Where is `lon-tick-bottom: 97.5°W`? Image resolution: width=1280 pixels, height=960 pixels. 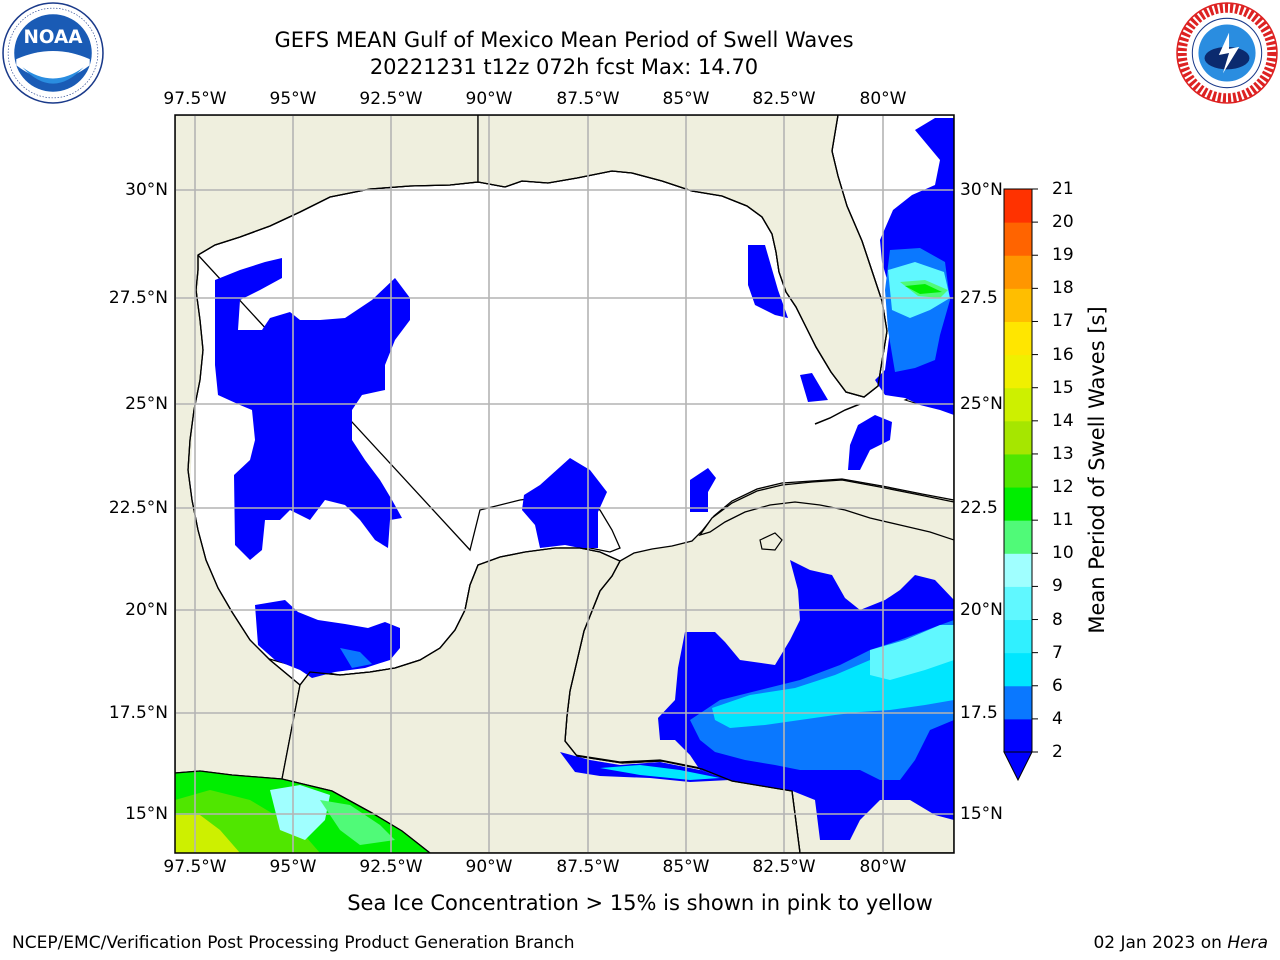 lon-tick-bottom: 97.5°W is located at coordinates (195, 867).